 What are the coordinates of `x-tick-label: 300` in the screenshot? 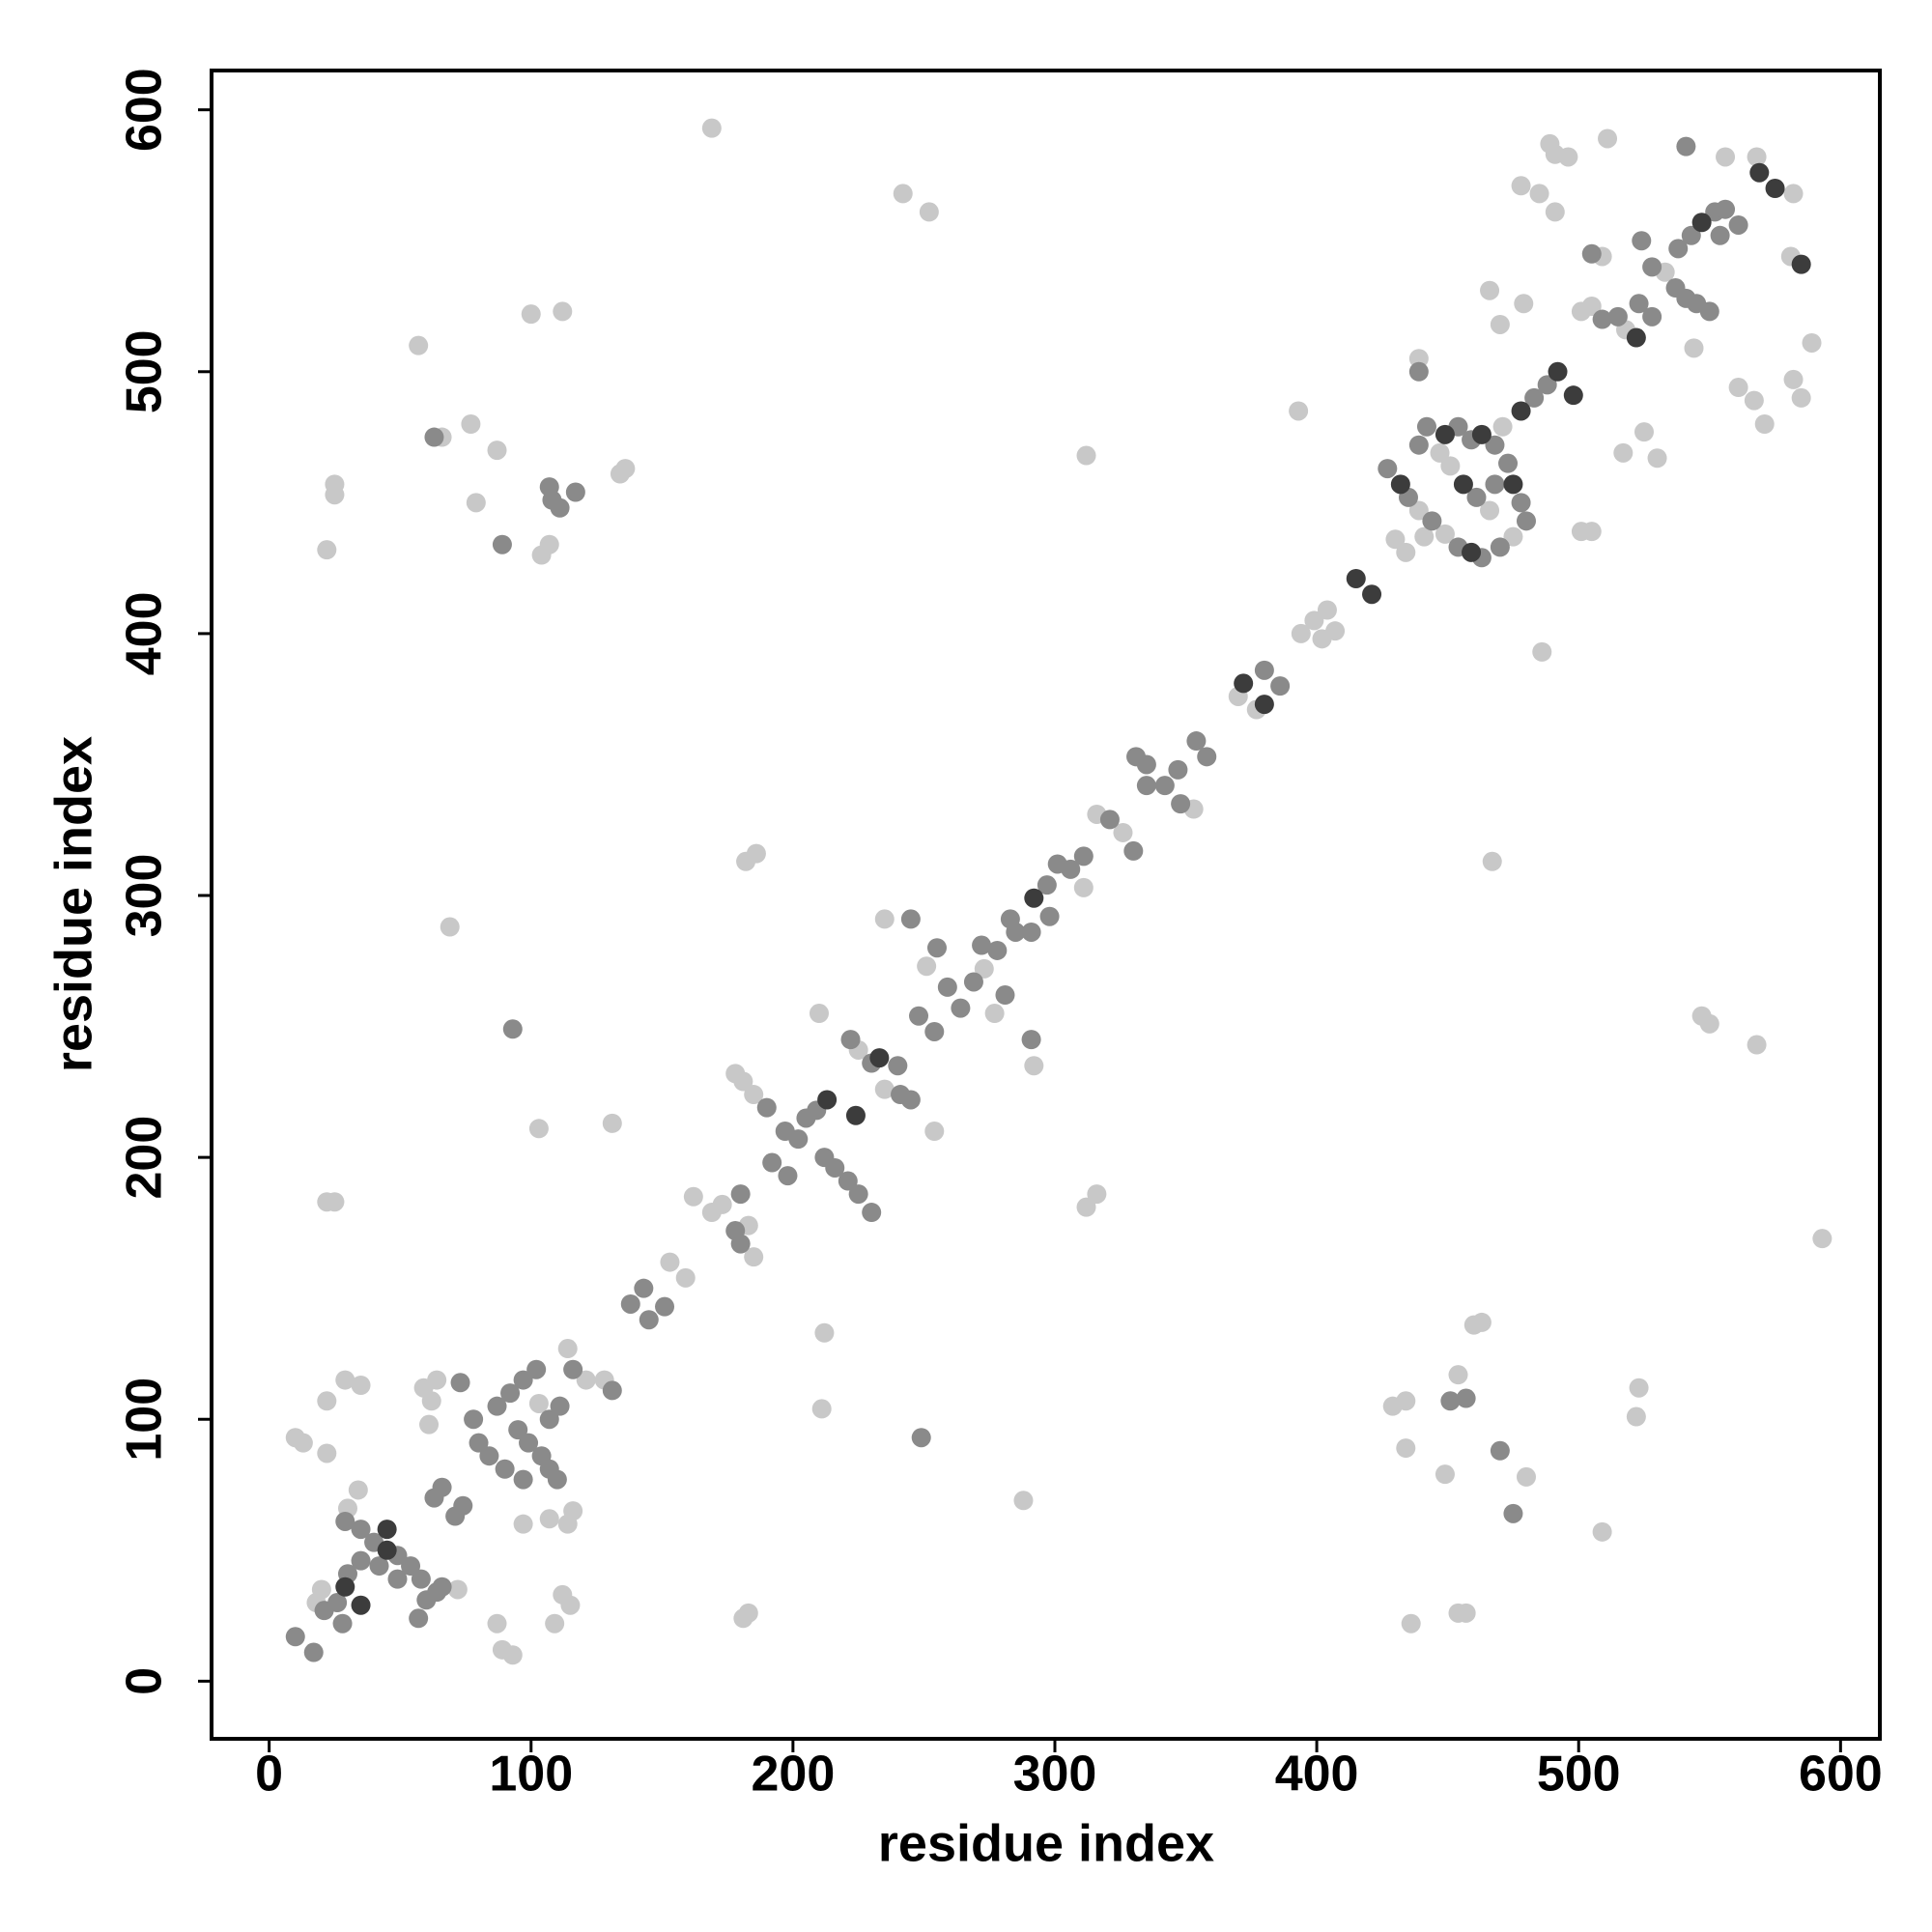 It's located at (1055, 1775).